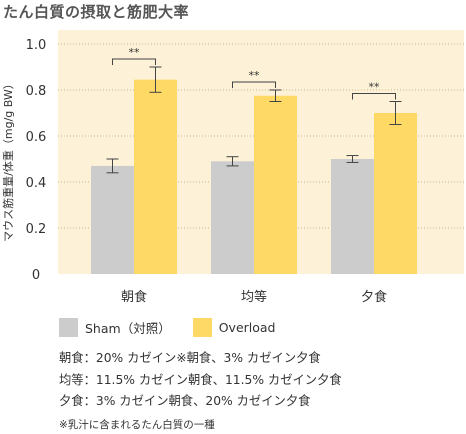  Describe the element at coordinates (36, 275) in the screenshot. I see `y-tick-label: 0` at that location.